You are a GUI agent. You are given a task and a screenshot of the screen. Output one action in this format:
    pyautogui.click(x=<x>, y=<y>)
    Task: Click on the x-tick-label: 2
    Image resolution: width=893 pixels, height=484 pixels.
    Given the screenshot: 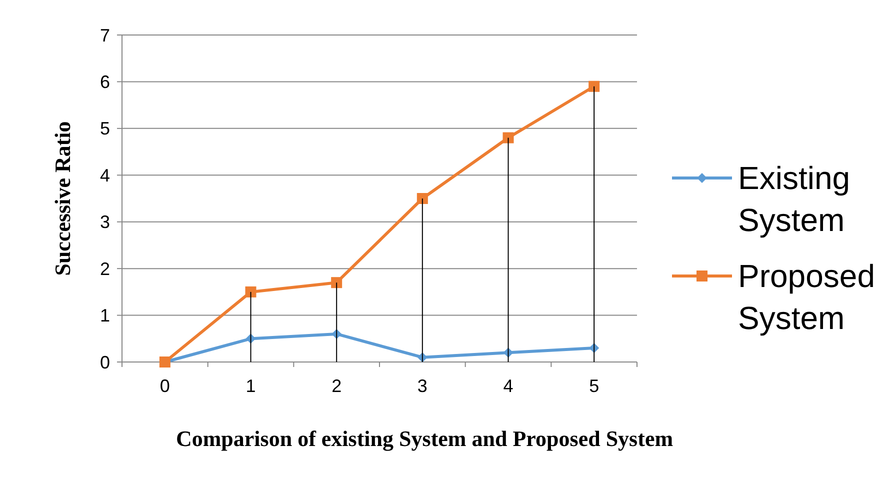 What is the action you would take?
    pyautogui.click(x=337, y=386)
    